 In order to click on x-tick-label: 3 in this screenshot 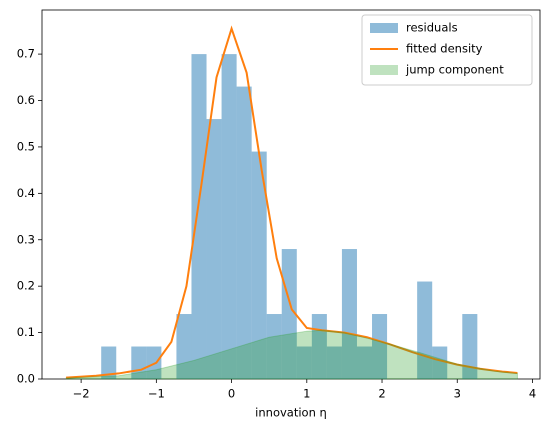, I will do `click(457, 394)`.